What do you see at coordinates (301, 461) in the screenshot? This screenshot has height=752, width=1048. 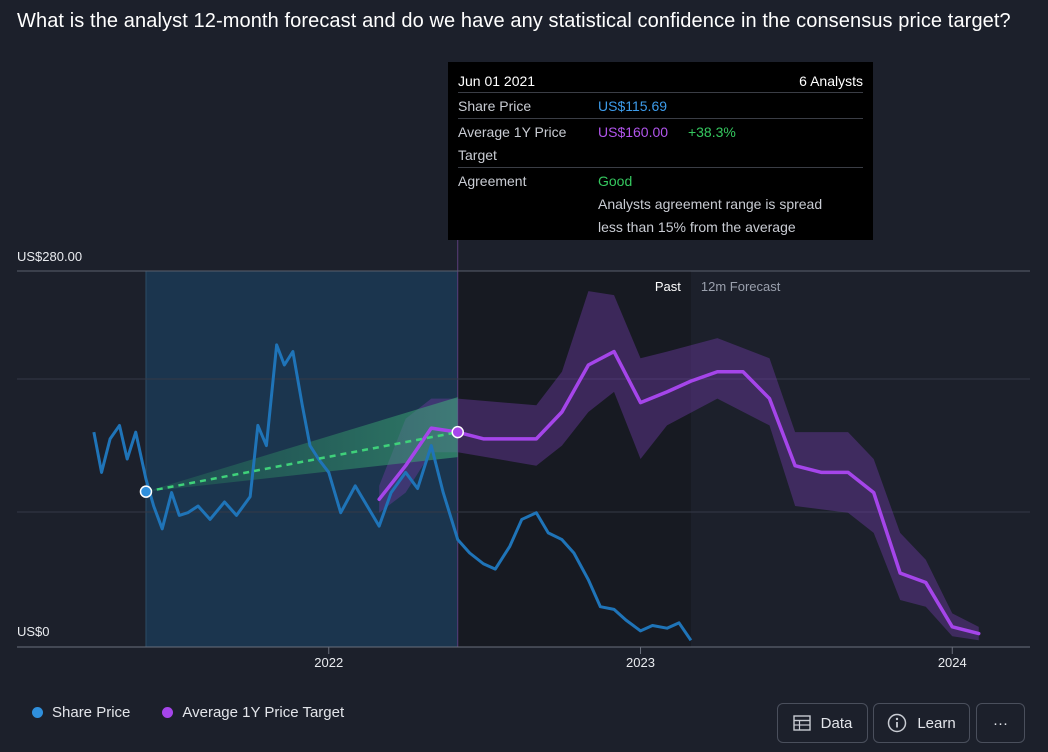 I see `consensus-dashed-line` at bounding box center [301, 461].